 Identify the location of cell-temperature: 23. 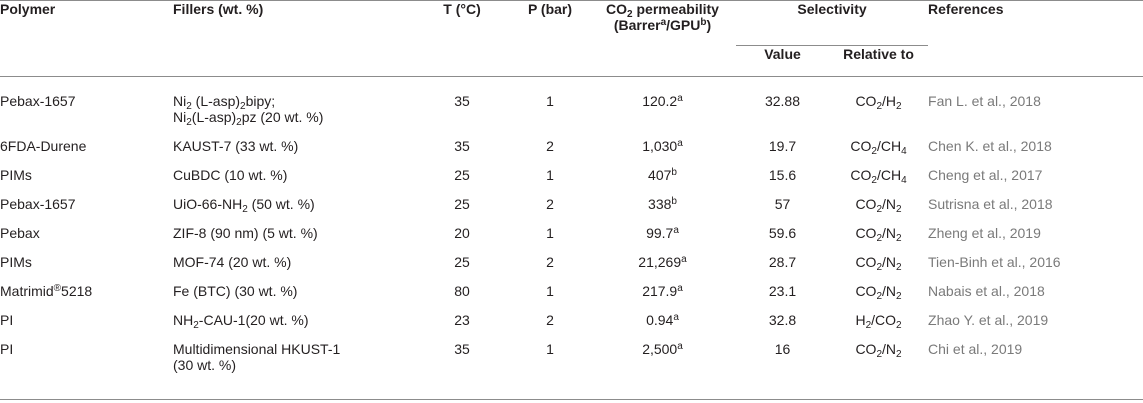
(462, 320).